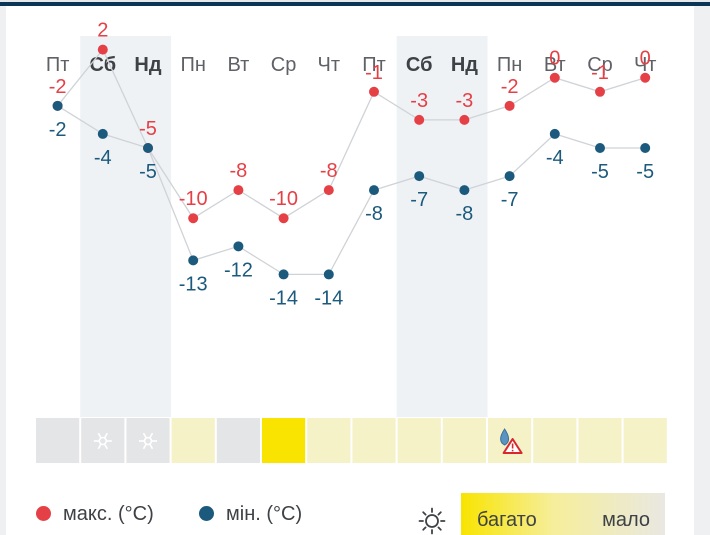 Image resolution: width=710 pixels, height=535 pixels. Describe the element at coordinates (102, 31) in the screenshot. I see `max-value-label: 2` at that location.